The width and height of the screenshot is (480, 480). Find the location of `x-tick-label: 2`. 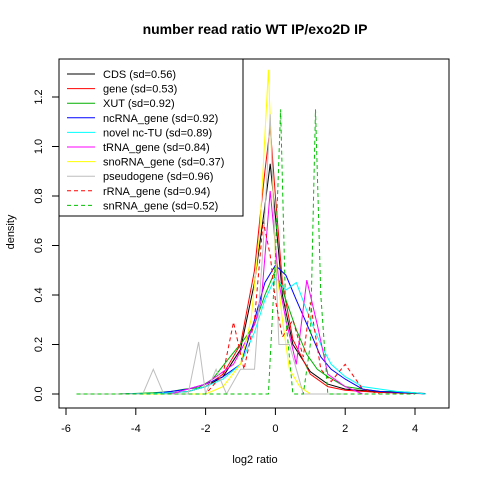

x-tick-label: 2 is located at coordinates (345, 429).